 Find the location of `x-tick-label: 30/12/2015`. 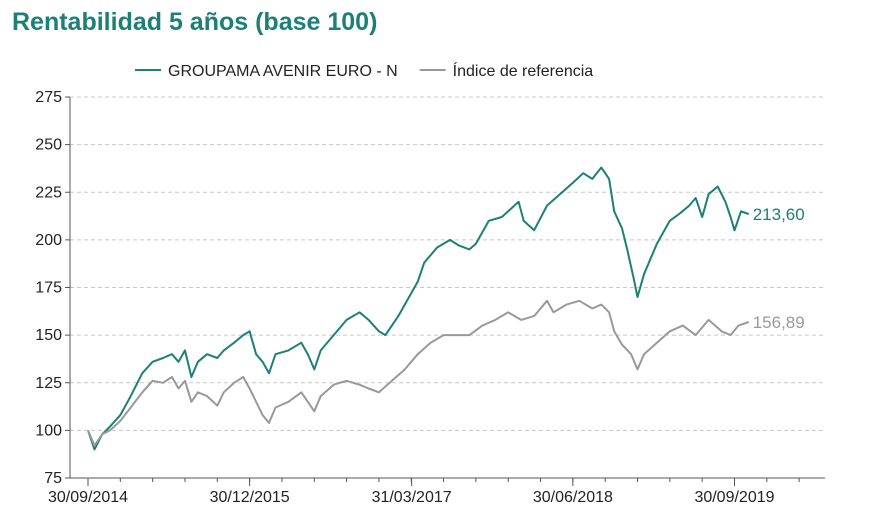

x-tick-label: 30/12/2015 is located at coordinates (250, 497).